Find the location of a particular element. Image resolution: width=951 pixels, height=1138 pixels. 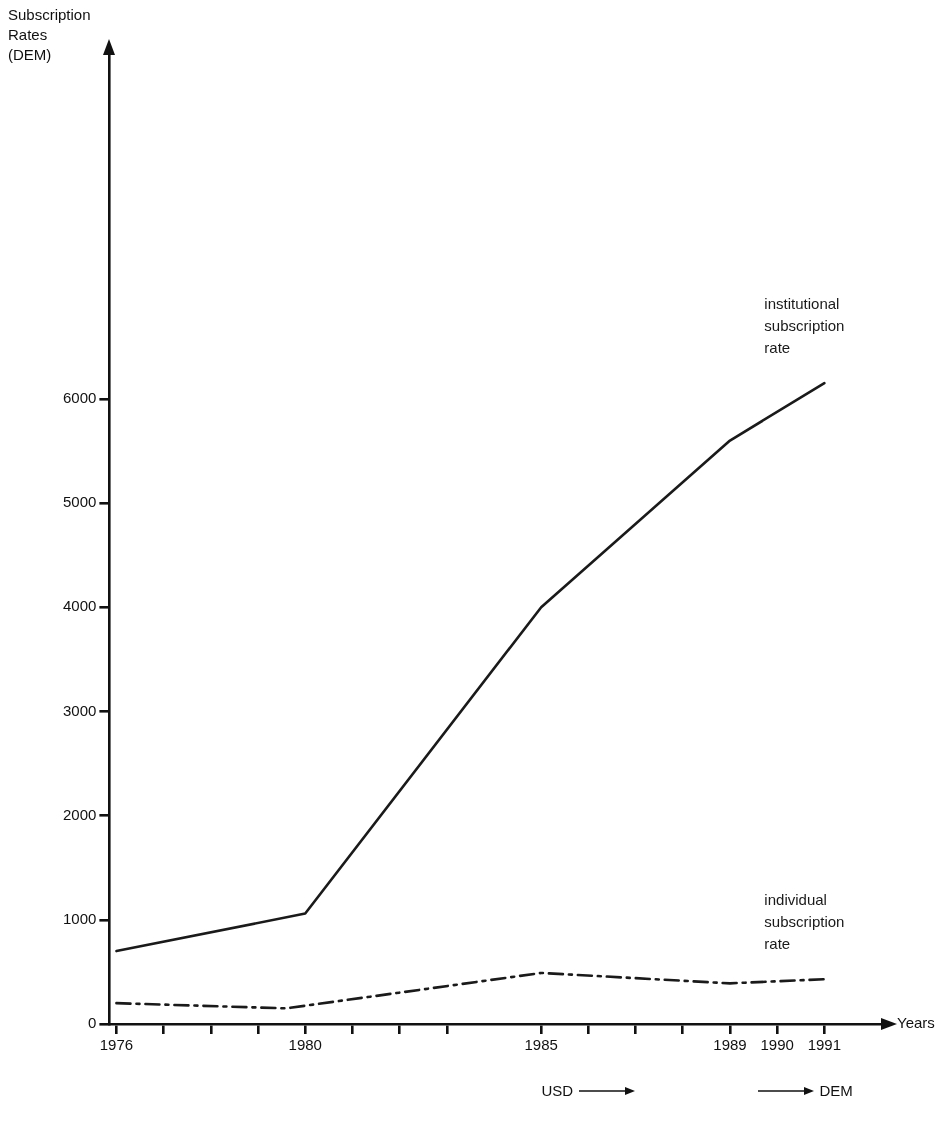

y-tick-label: 2000 is located at coordinates (79, 814).